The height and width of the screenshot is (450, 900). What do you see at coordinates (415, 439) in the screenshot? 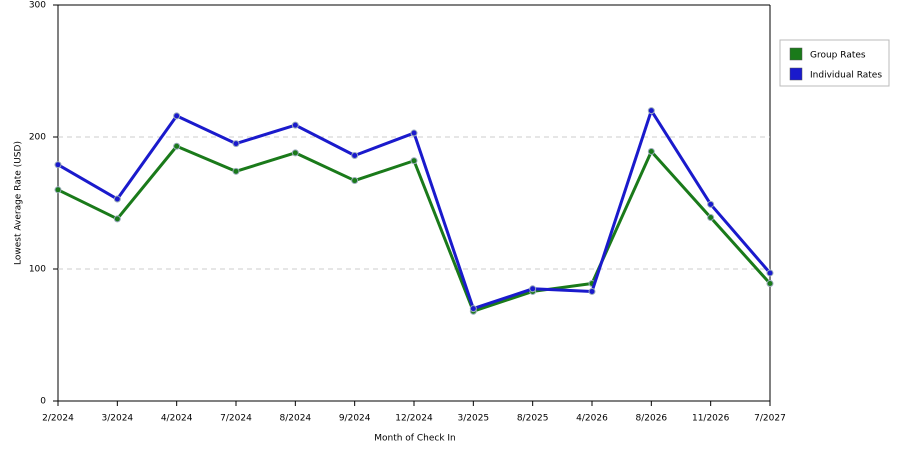
I see `x-axis-title: Month of Check In` at bounding box center [415, 439].